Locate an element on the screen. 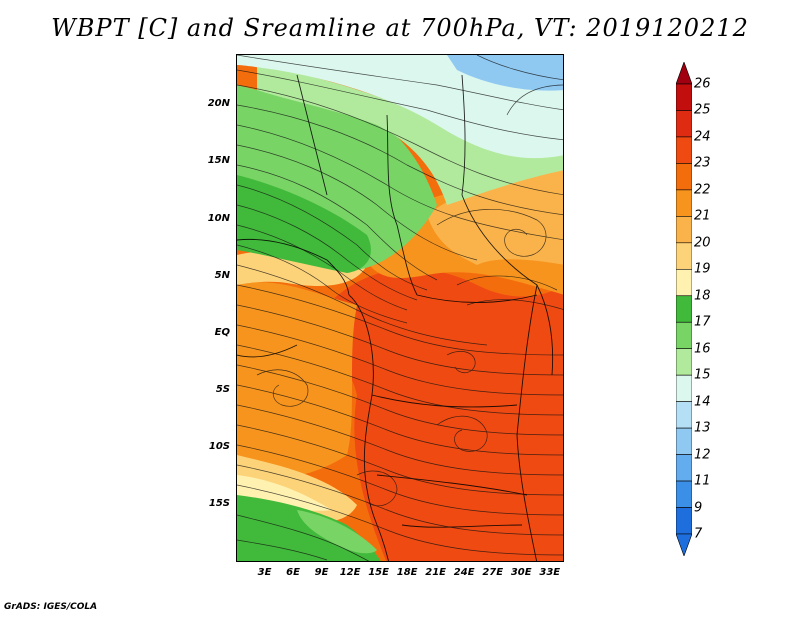 The height and width of the screenshot is (618, 800). colorbar-level-label: 22 is located at coordinates (702, 190).